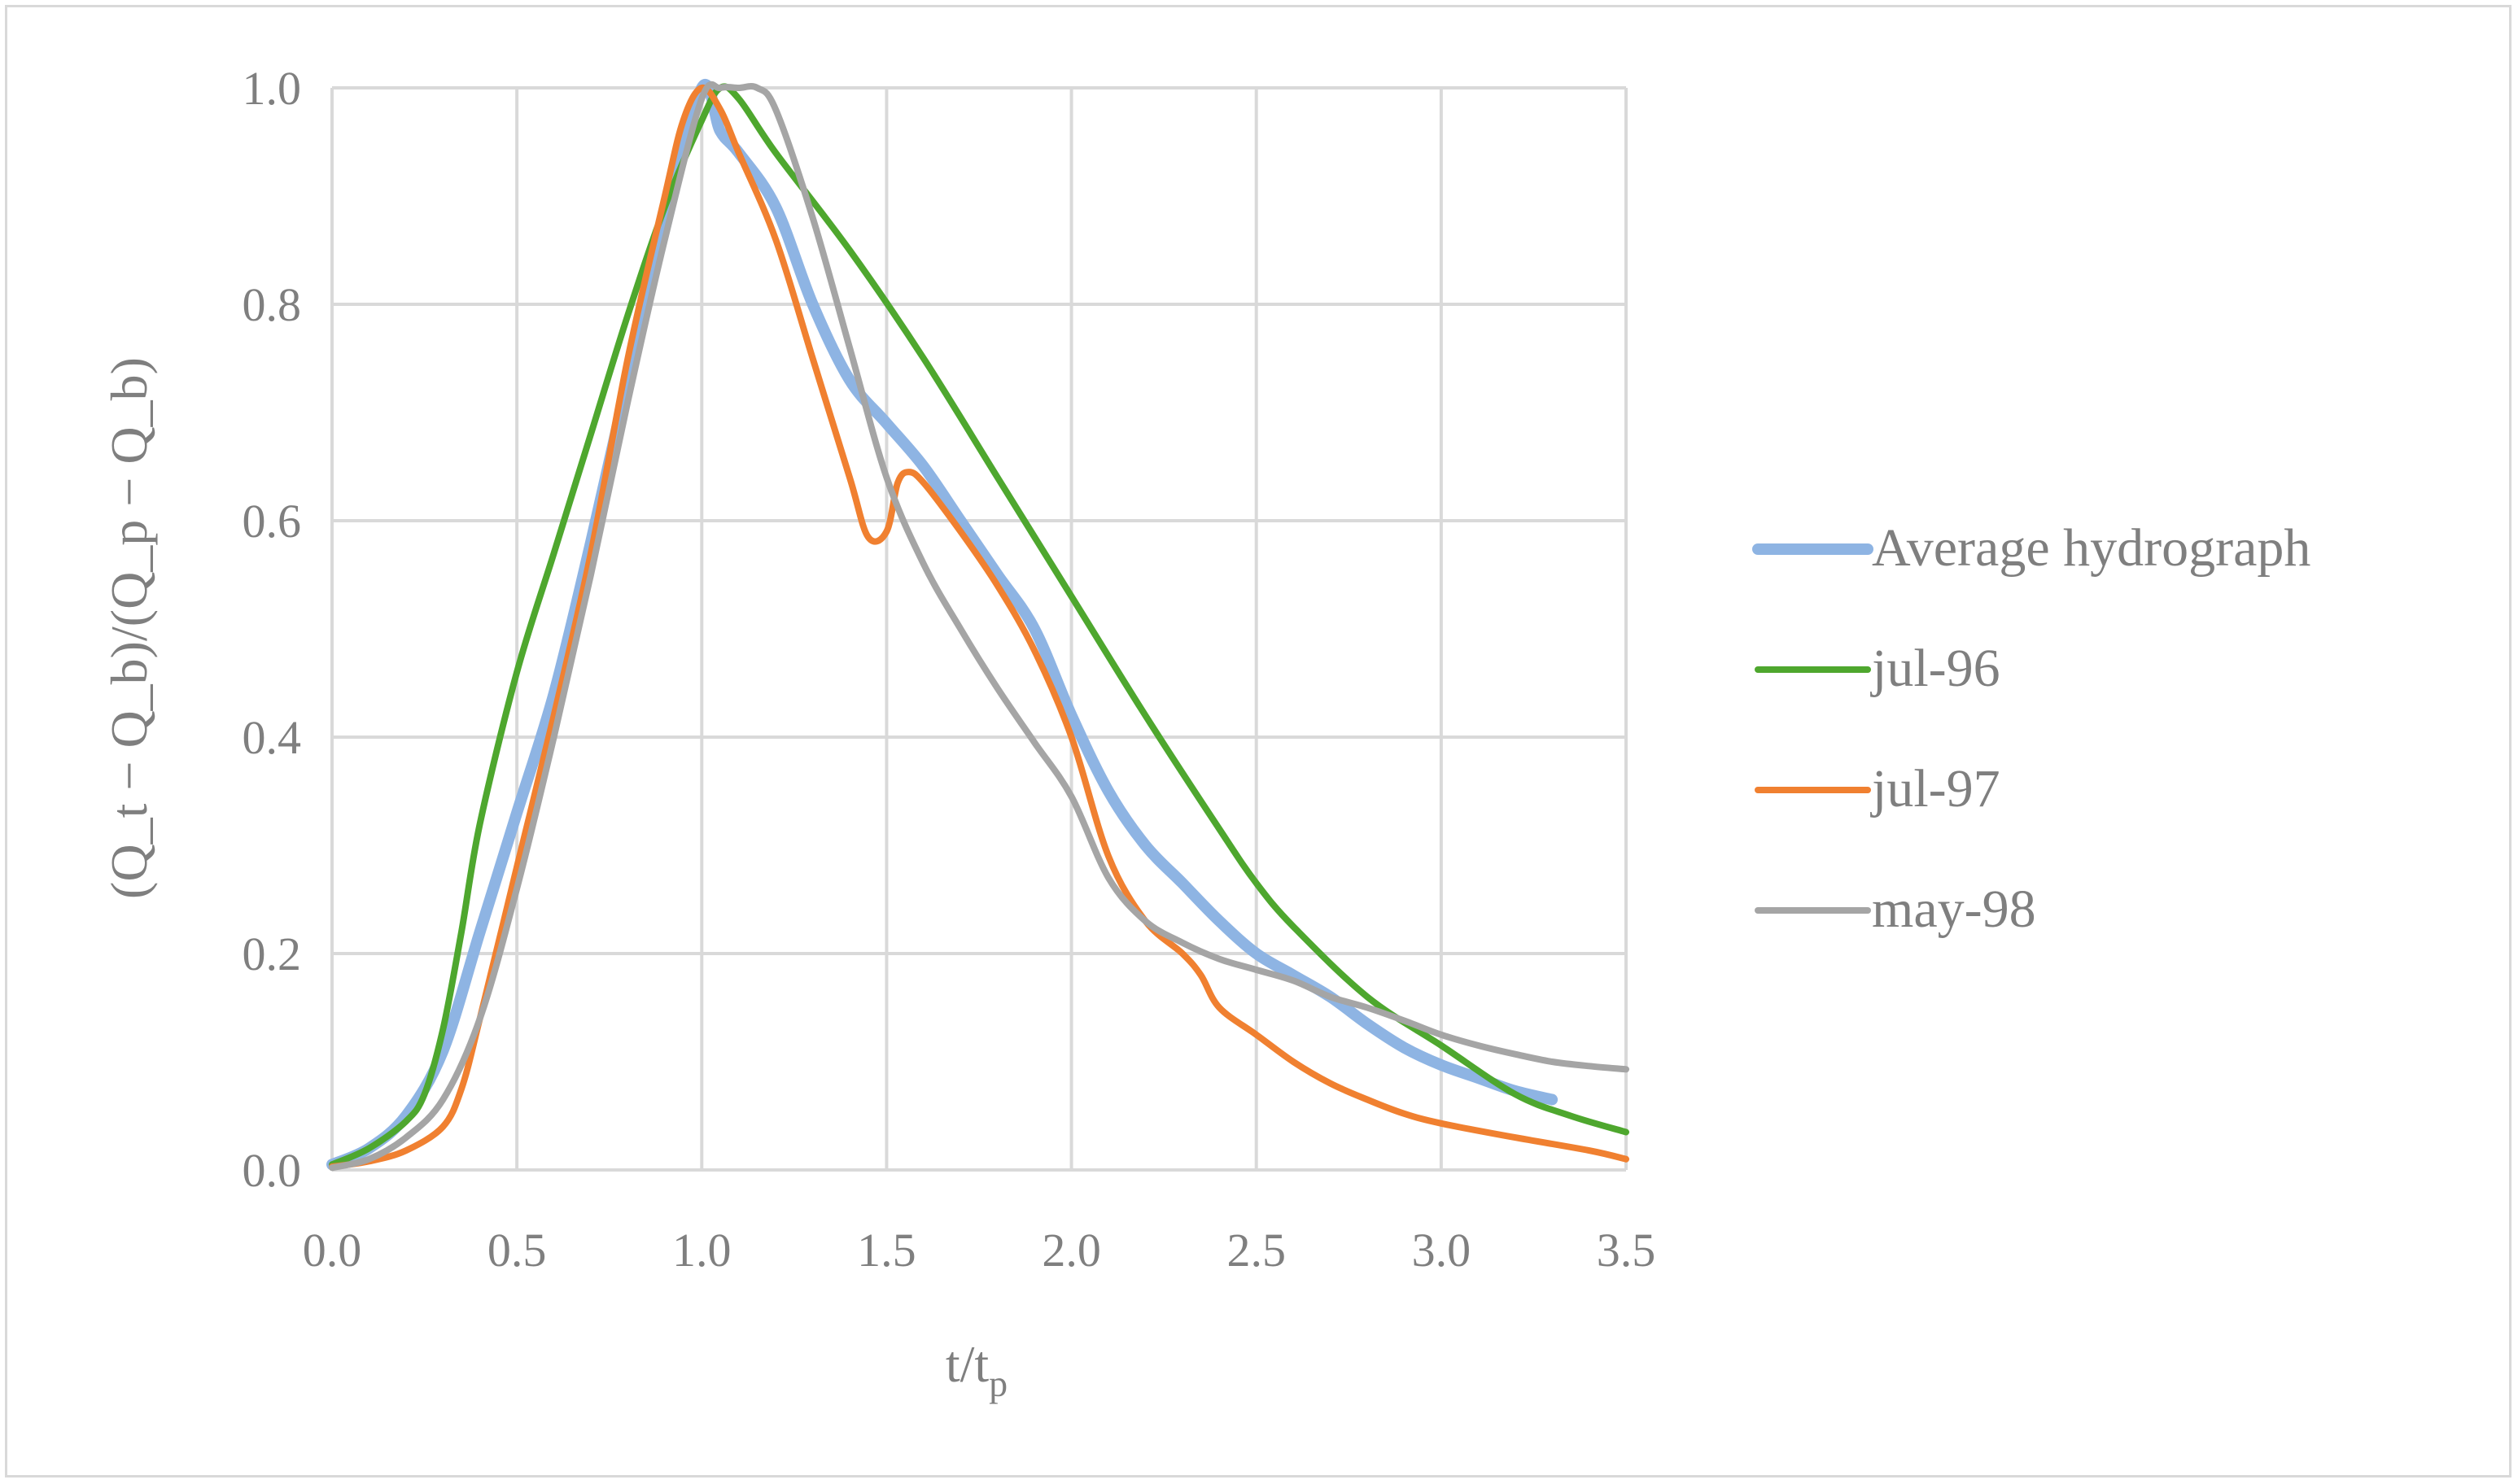  I want to click on y-tick-label: 0.4, so click(272, 738).